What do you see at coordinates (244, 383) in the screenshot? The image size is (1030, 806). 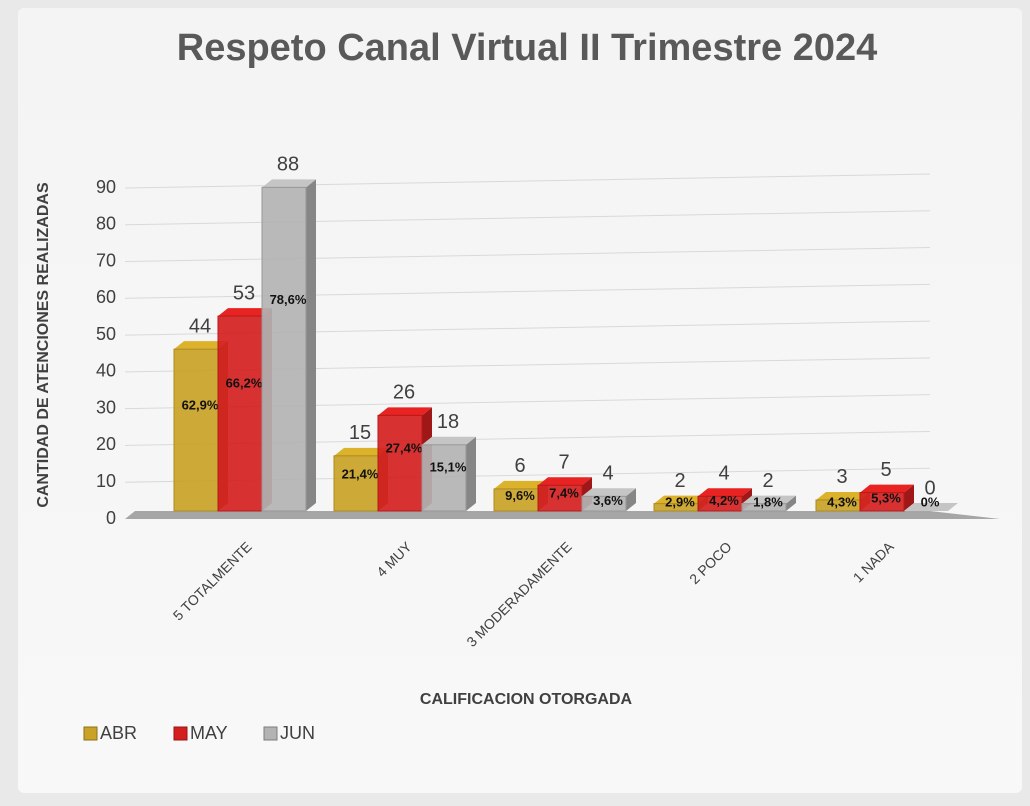 I see `percent-label: 66,2%` at bounding box center [244, 383].